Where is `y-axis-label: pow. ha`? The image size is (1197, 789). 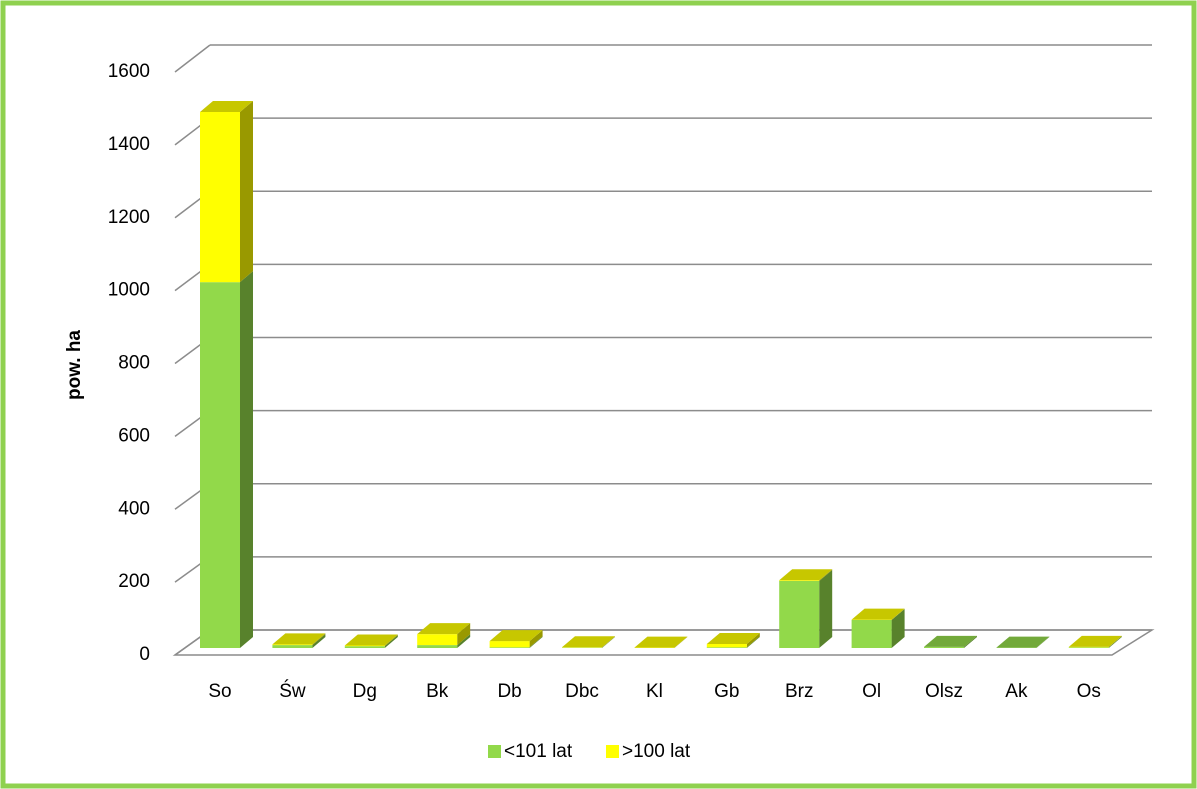
y-axis-label: pow. ha is located at coordinates (74, 365).